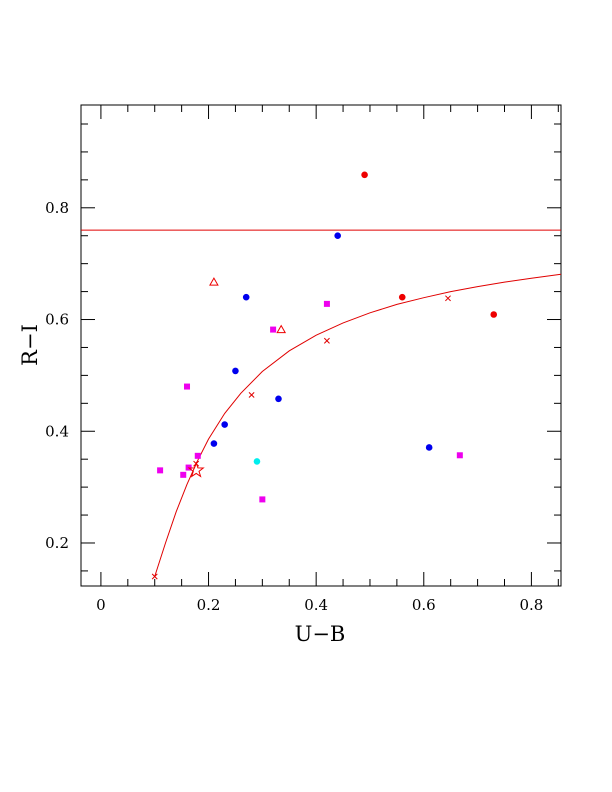  Describe the element at coordinates (57, 431) in the screenshot. I see `y-tick-label: 0.4` at that location.